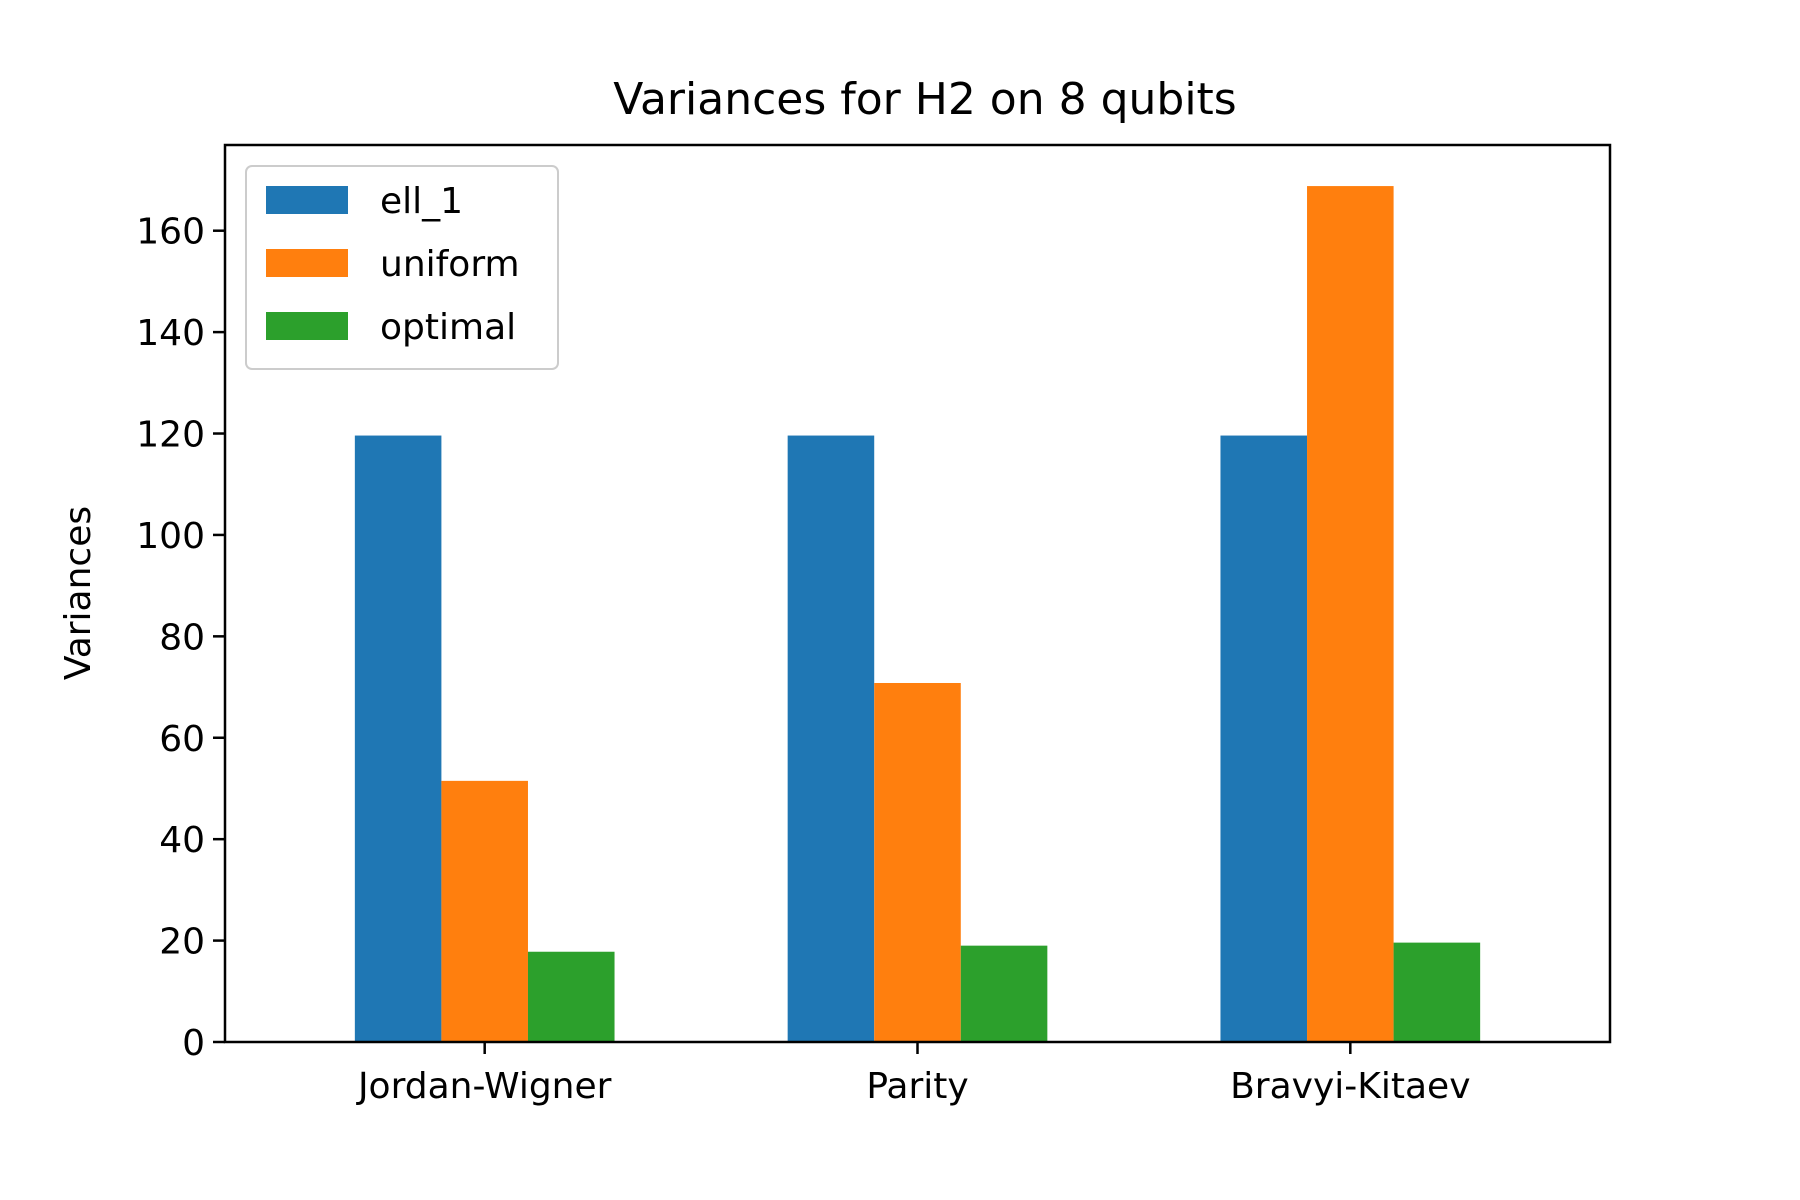 This screenshot has height=1200, width=1800. What do you see at coordinates (398, 738) in the screenshot?
I see `bar-ell_1-jordan-wigner` at bounding box center [398, 738].